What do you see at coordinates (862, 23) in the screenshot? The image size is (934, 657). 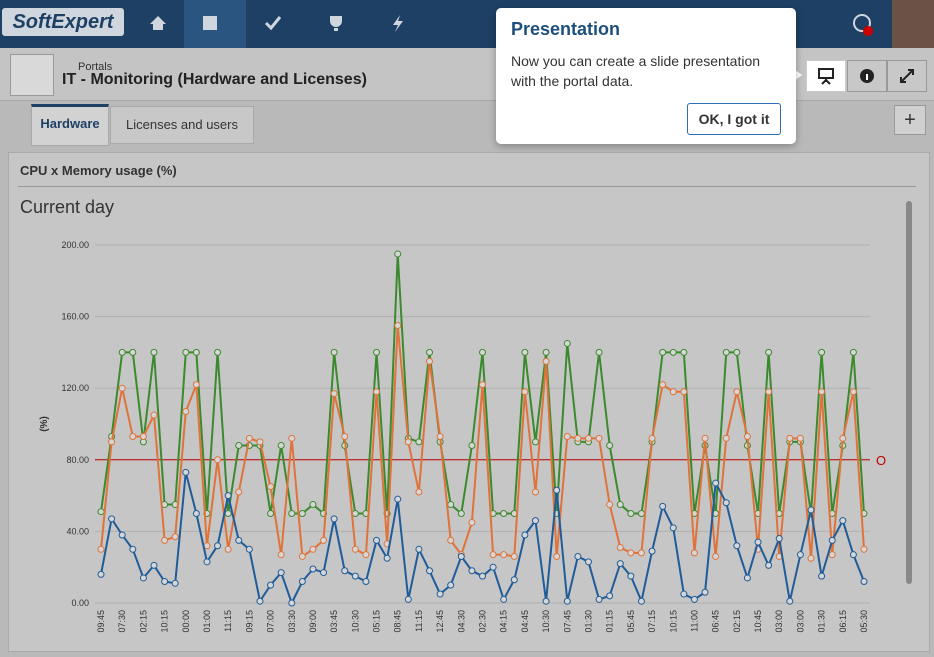 I see `notif-icon` at bounding box center [862, 23].